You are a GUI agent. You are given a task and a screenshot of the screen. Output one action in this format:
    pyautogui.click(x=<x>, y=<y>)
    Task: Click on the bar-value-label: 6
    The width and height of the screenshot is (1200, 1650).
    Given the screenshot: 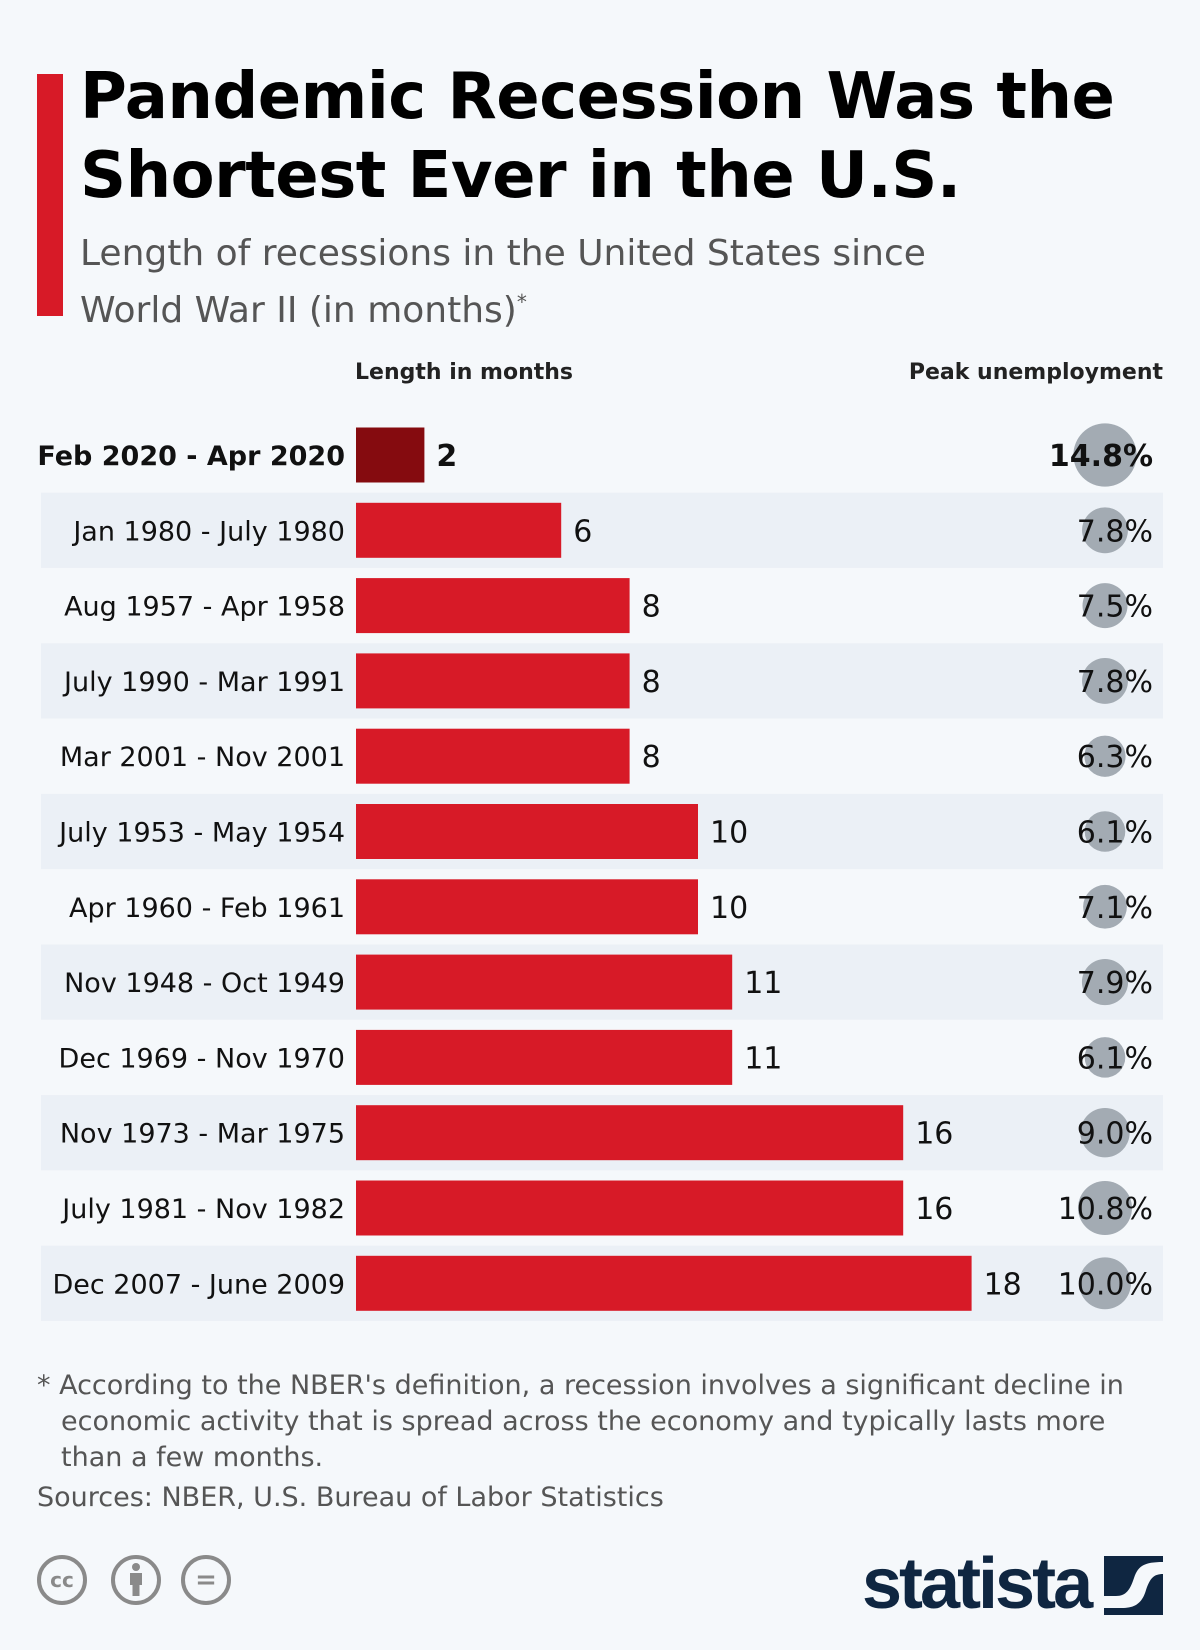 What is the action you would take?
    pyautogui.click(x=582, y=531)
    